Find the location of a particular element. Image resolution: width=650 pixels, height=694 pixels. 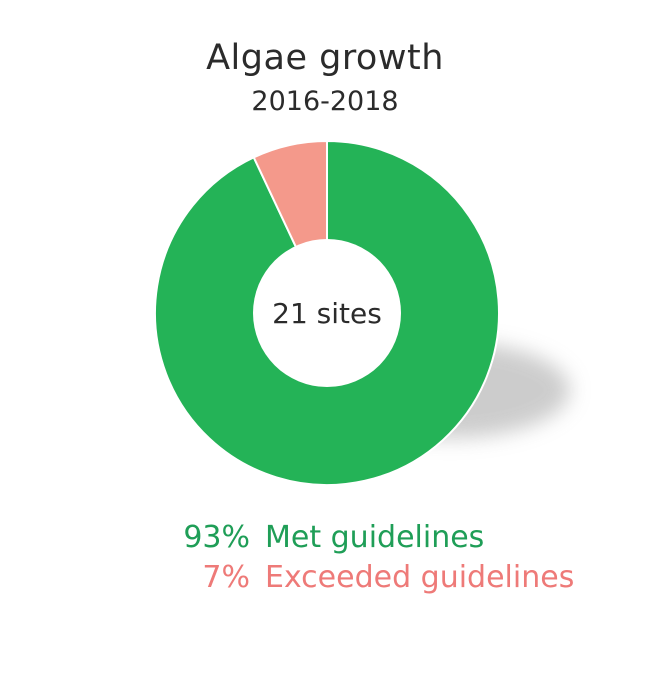

legend-value: 7% is located at coordinates (226, 577).